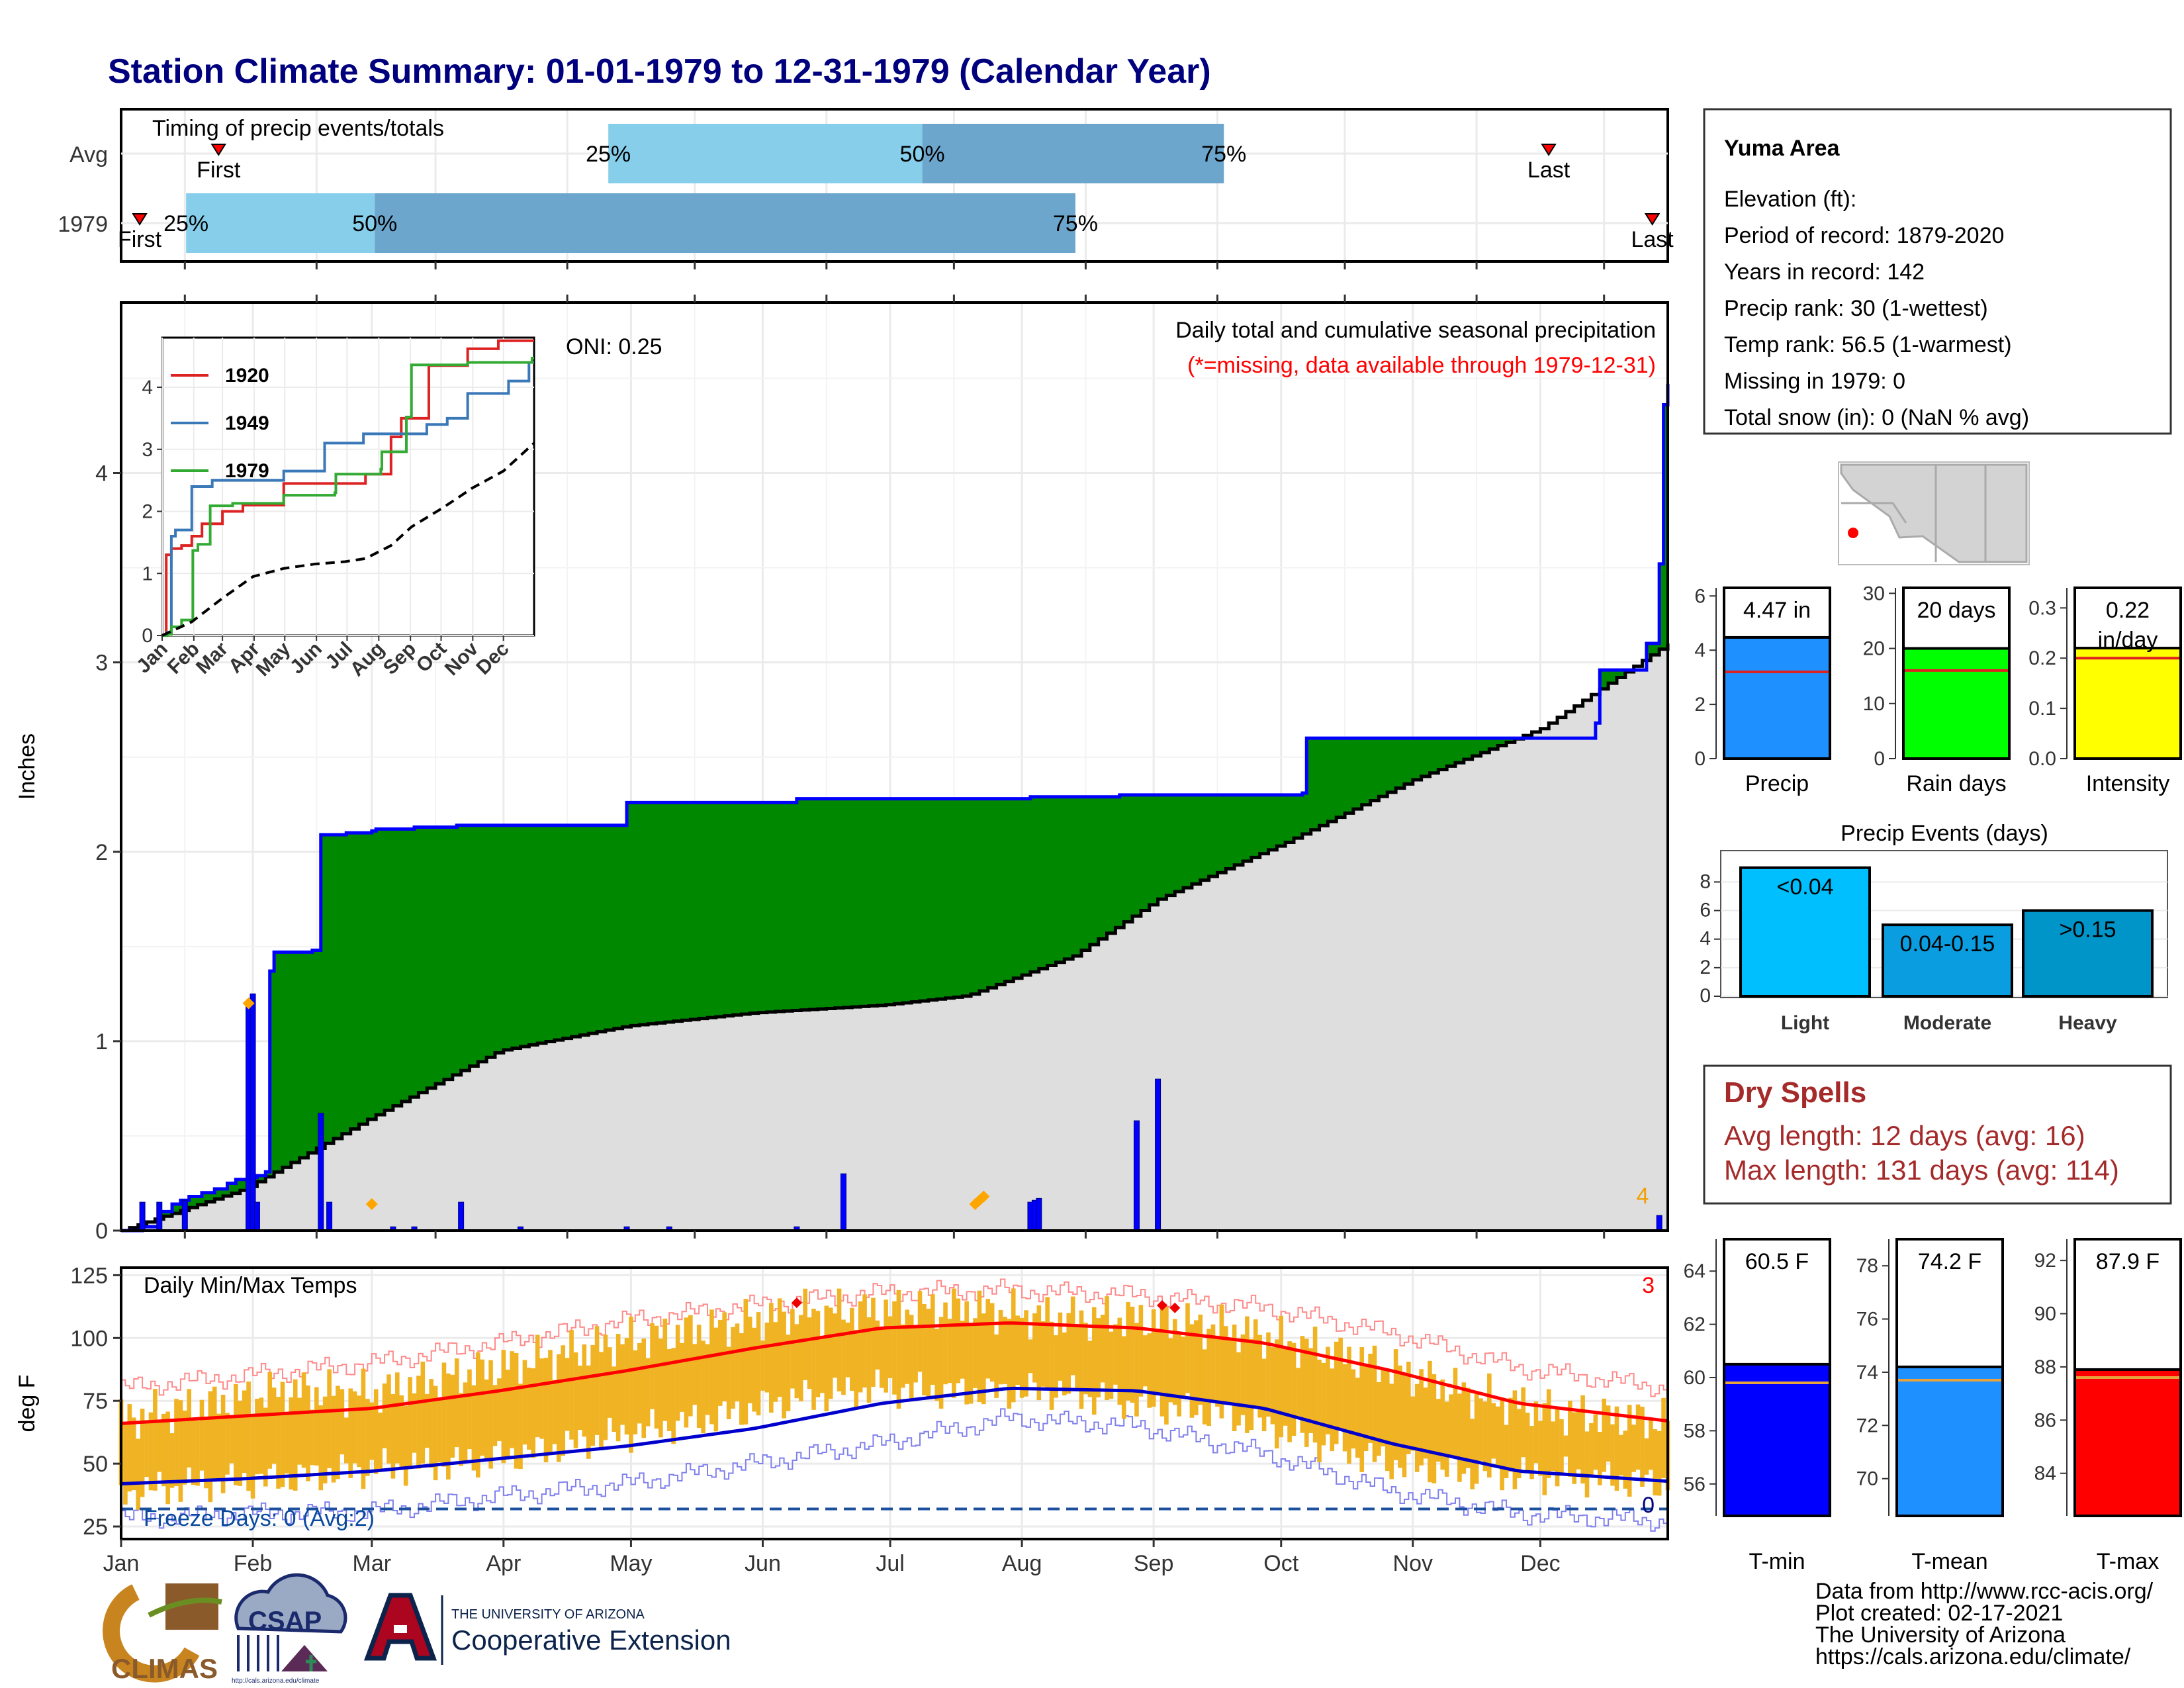  What do you see at coordinates (95, 1464) in the screenshot?
I see `temp-y-tick: 50` at bounding box center [95, 1464].